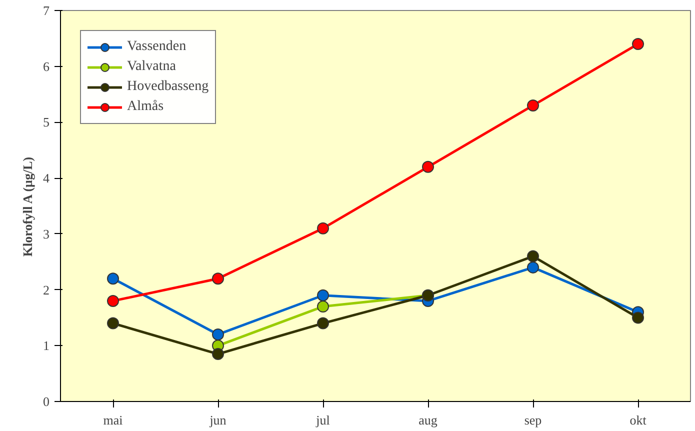  What do you see at coordinates (168, 87) in the screenshot?
I see `legend-label: Hovedbasseng` at bounding box center [168, 87].